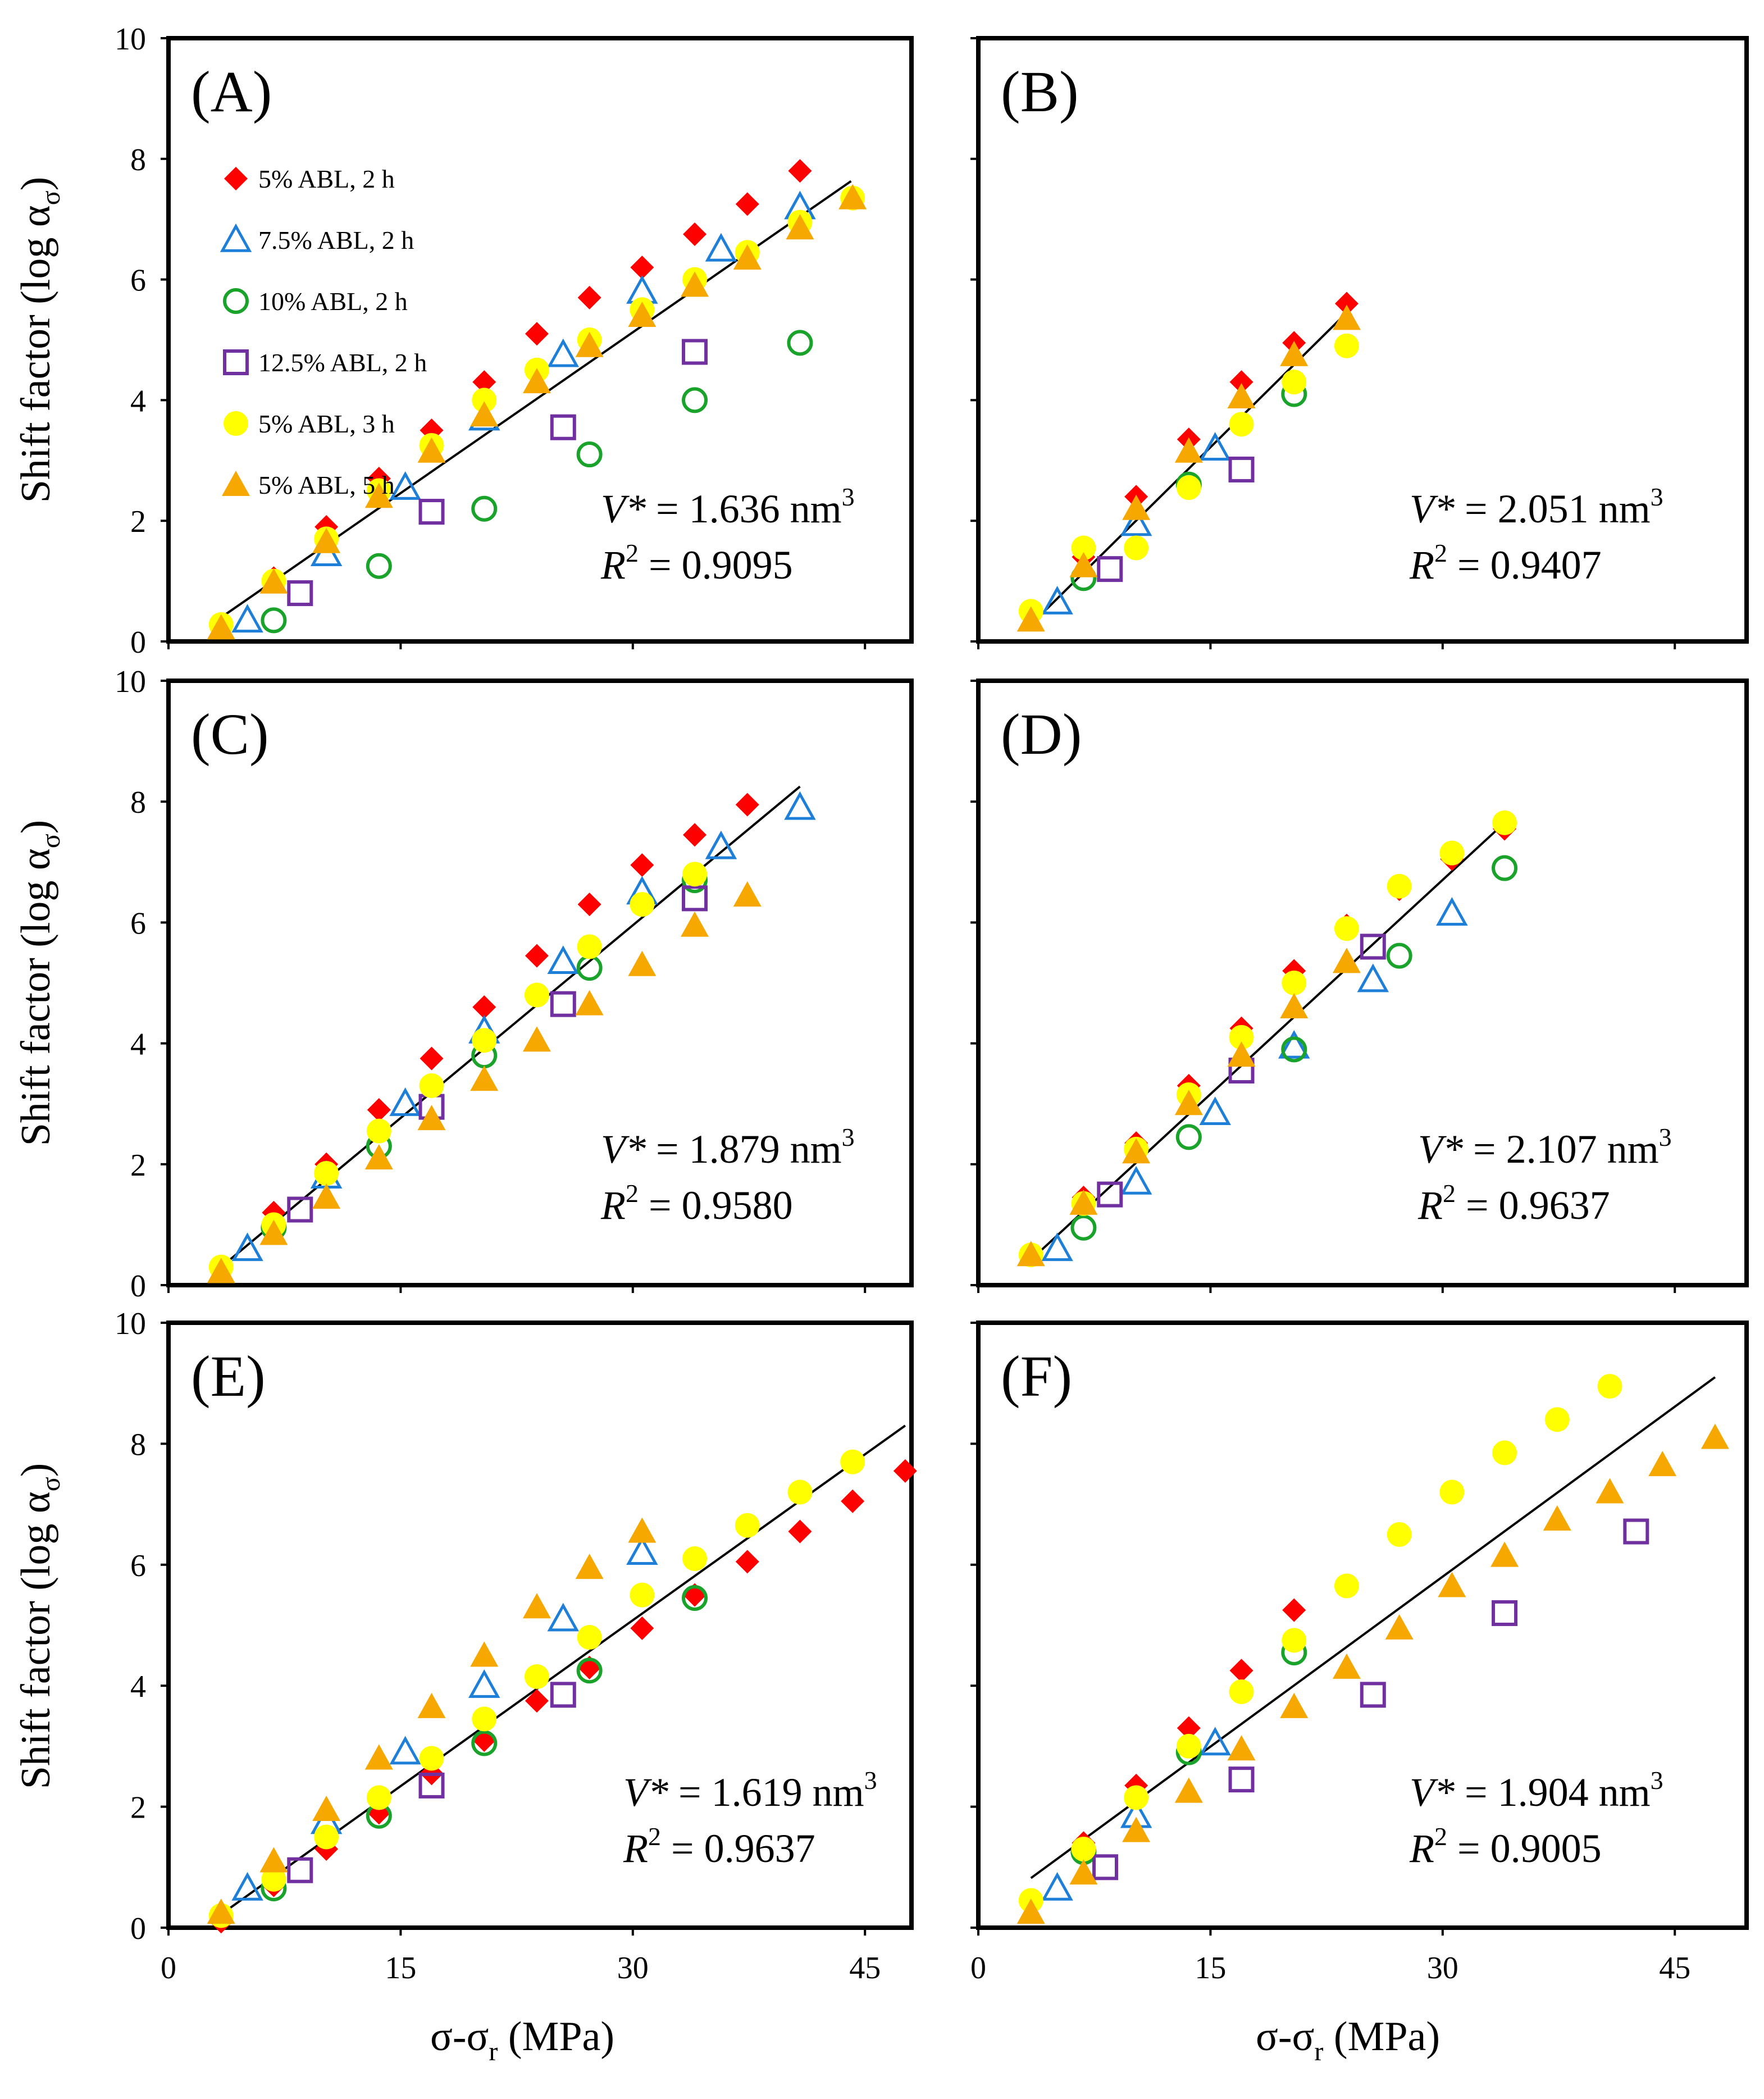 The image size is (1764, 2099). I want to click on v-value: = 1.904 nm, so click(1553, 1792).